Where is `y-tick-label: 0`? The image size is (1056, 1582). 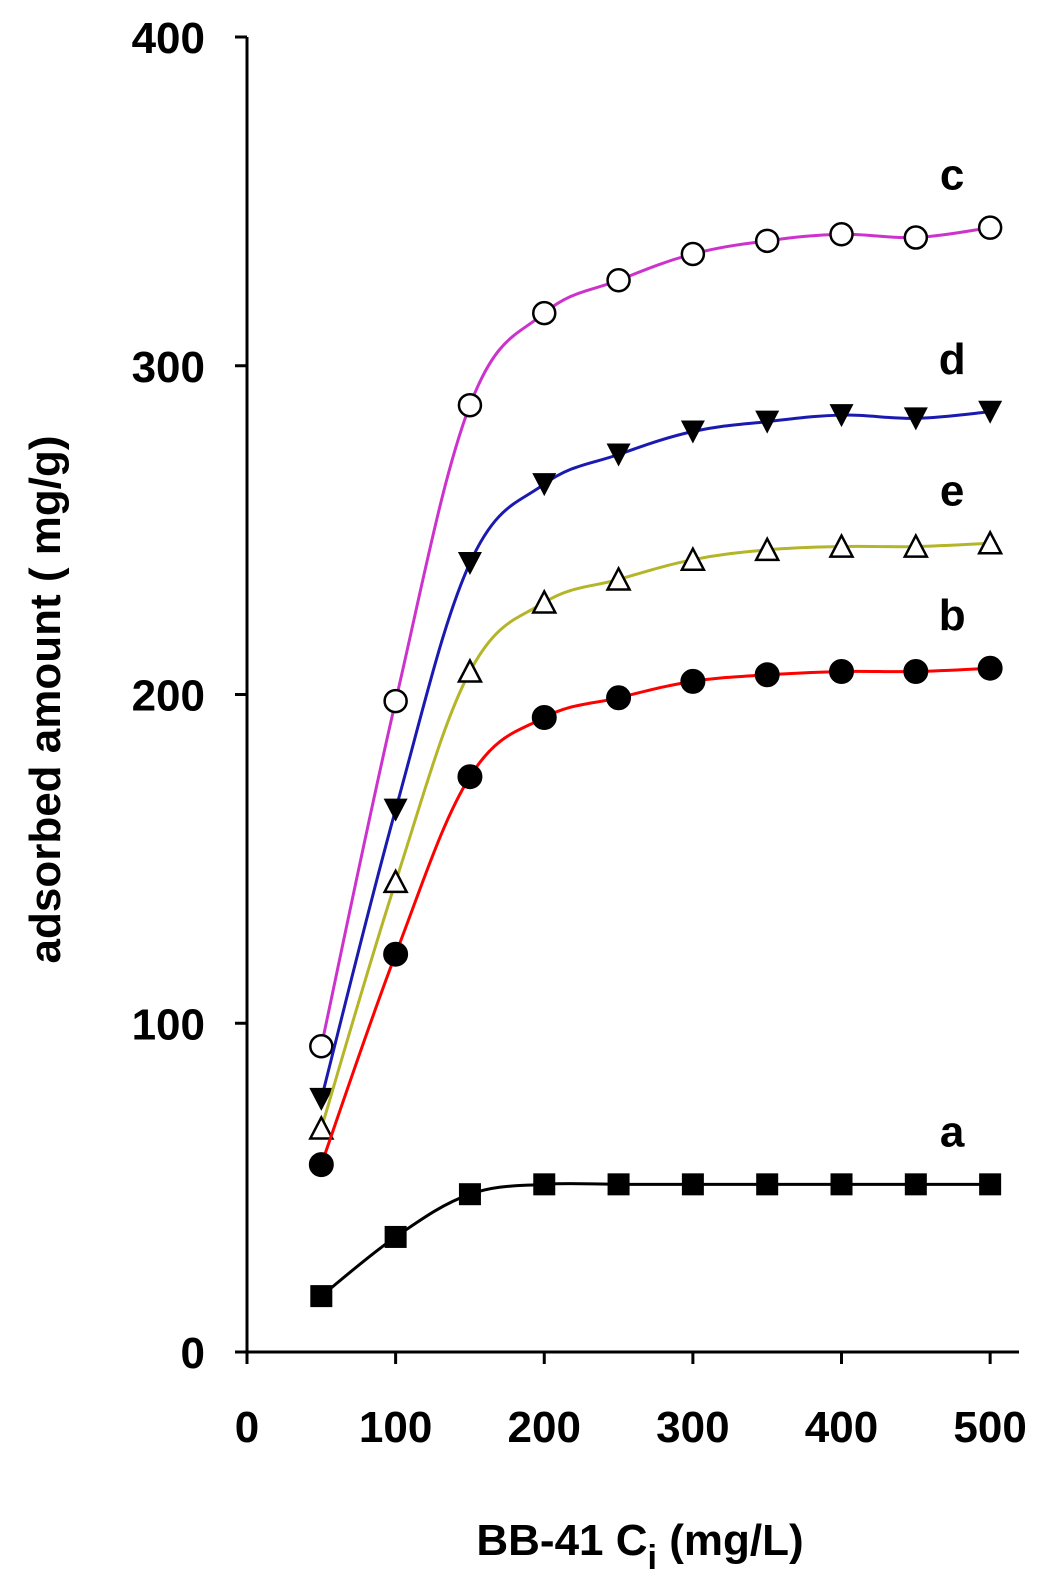
y-tick-label: 0 is located at coordinates (193, 1353).